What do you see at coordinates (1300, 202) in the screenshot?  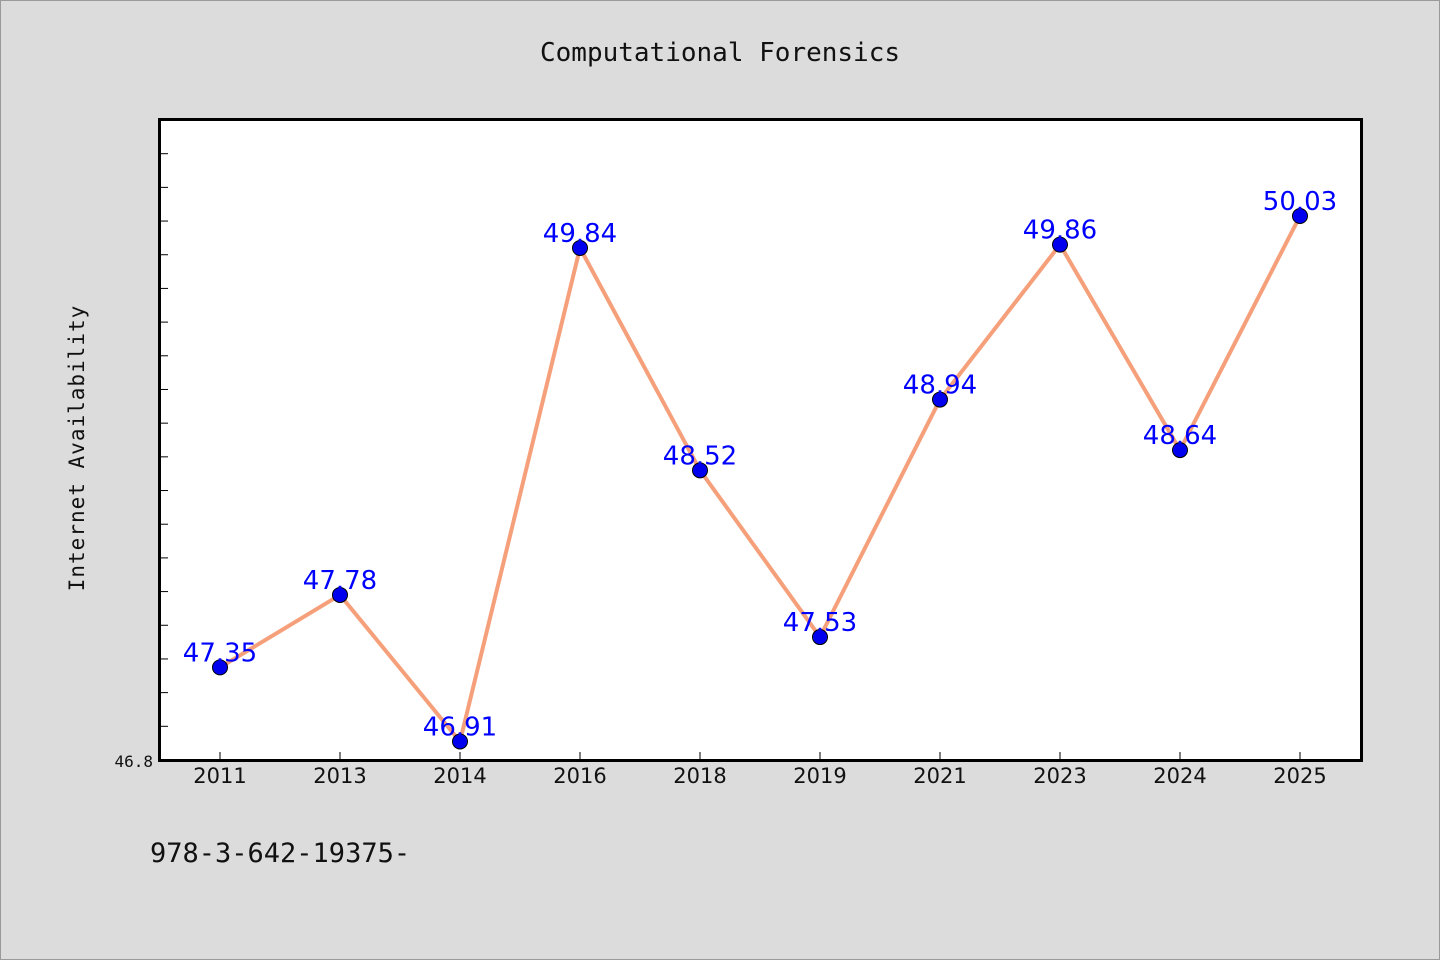 I see `data-label: 50.03` at bounding box center [1300, 202].